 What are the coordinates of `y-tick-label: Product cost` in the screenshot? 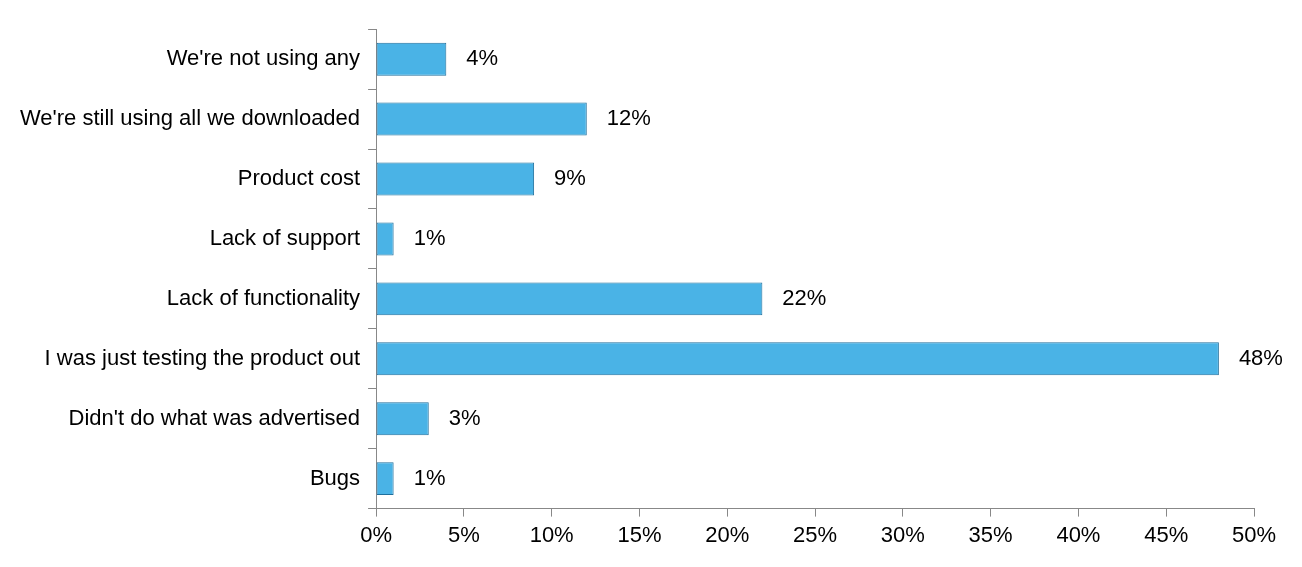 It's located at (299, 178).